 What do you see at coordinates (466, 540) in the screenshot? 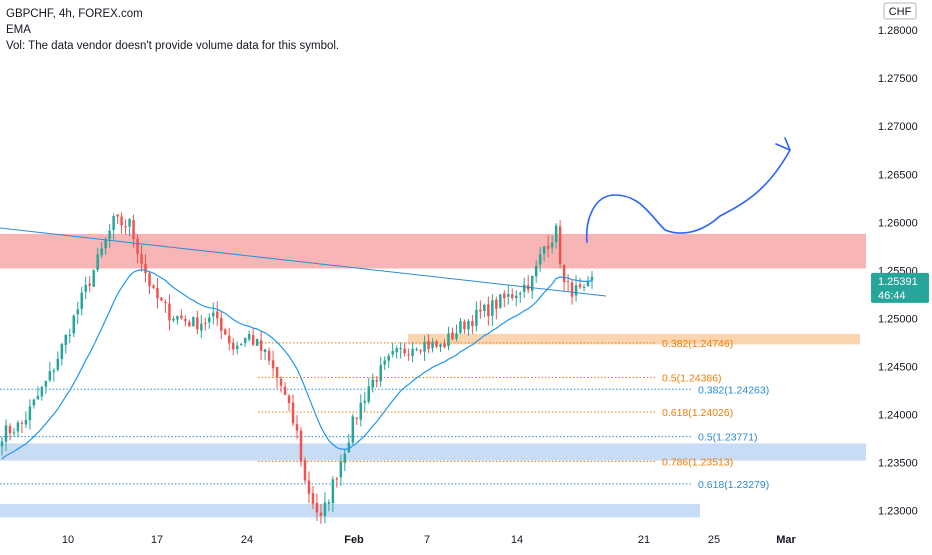
I see `time-axis-bg` at bounding box center [466, 540].